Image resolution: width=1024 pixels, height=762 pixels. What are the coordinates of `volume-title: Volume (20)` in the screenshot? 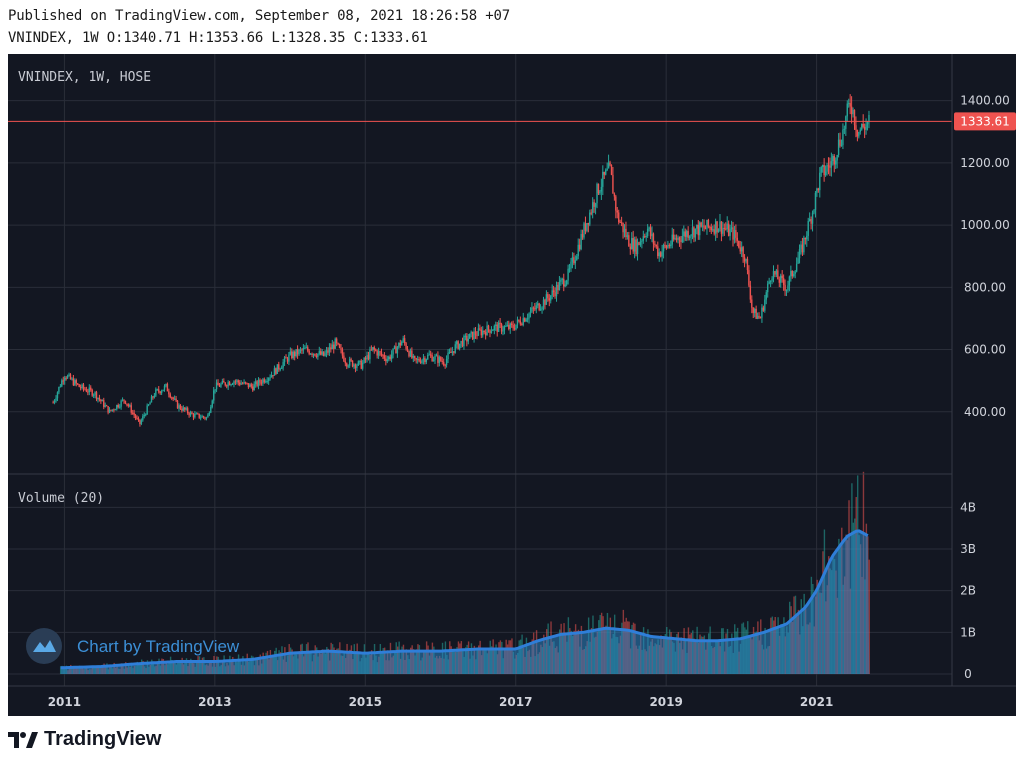 It's located at (61, 498).